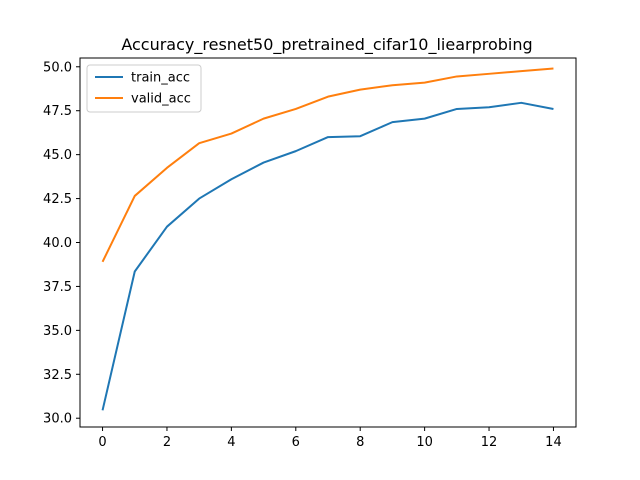 The width and height of the screenshot is (640, 480). I want to click on x-tick-label: 8, so click(360, 442).